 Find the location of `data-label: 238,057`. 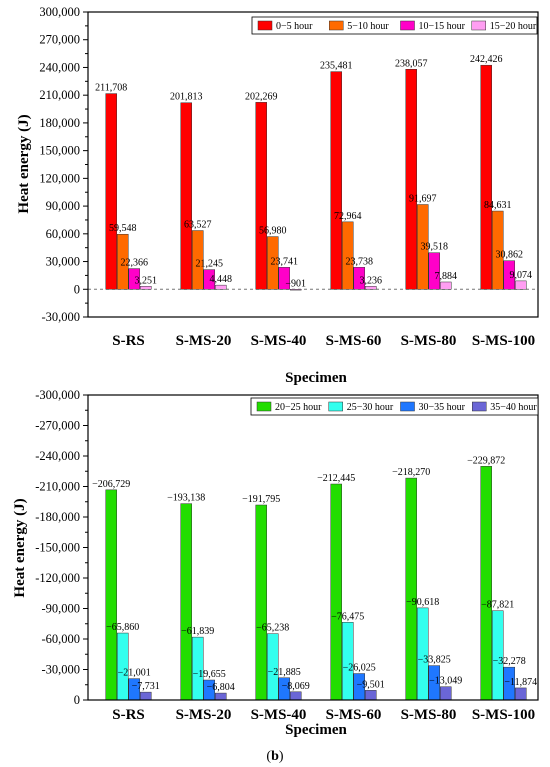

data-label: 238,057 is located at coordinates (411, 63).